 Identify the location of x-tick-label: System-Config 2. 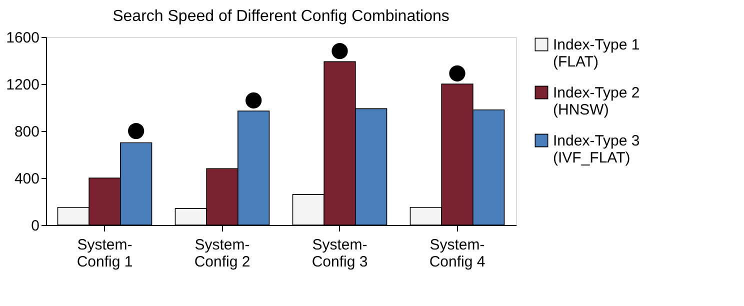
(222, 253).